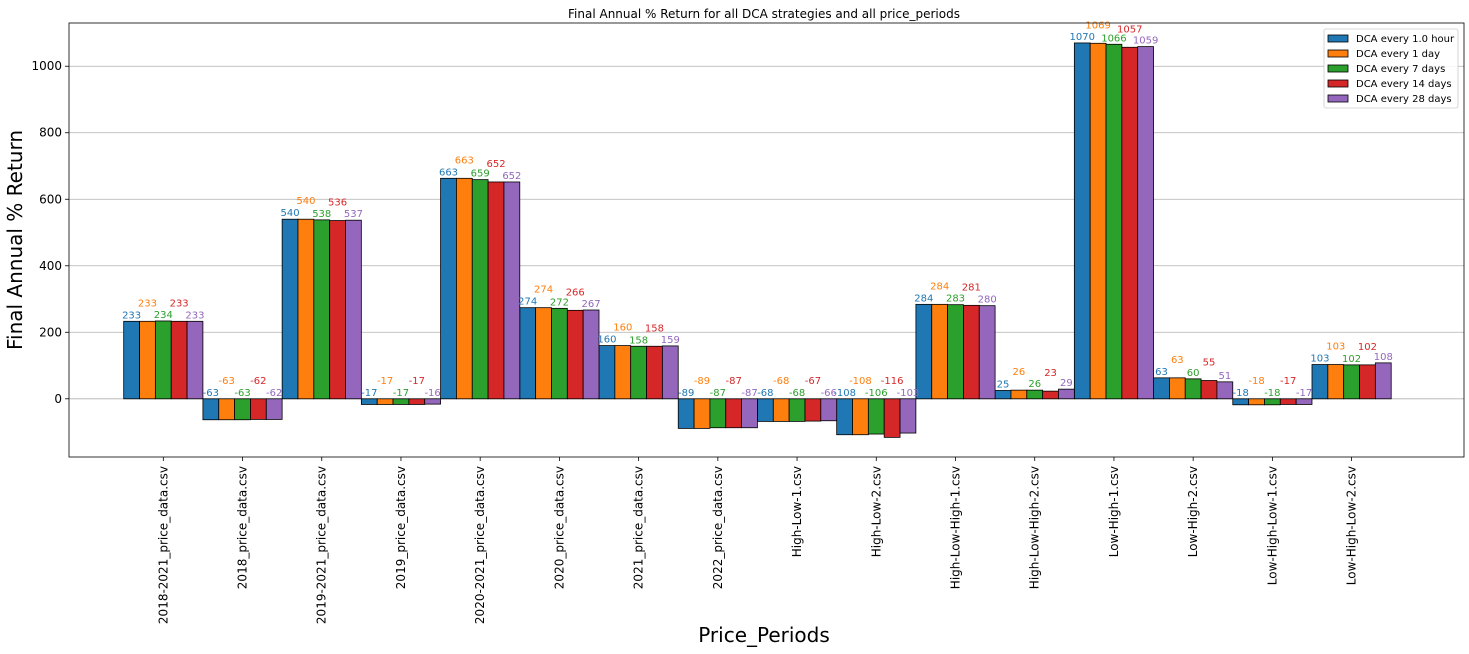  Describe the element at coordinates (1209, 363) in the screenshot. I see `data-label: 55` at that location.